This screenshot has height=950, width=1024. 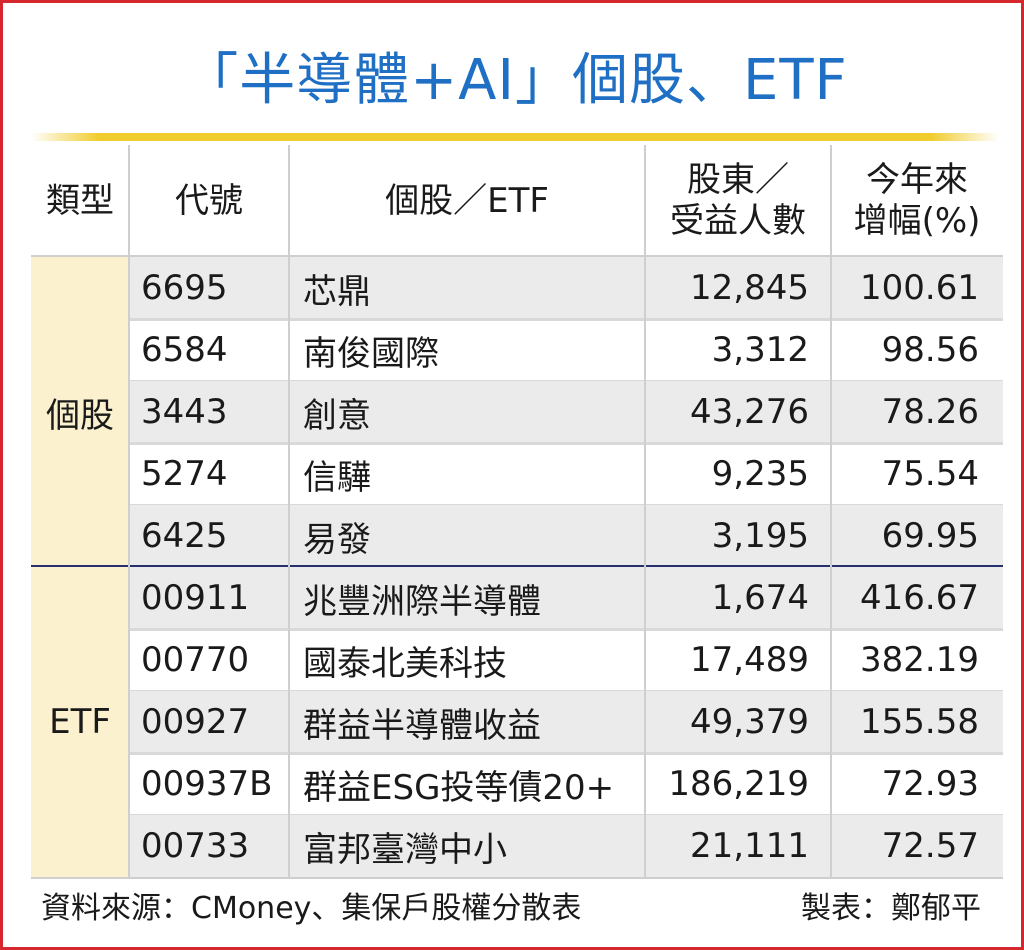 What do you see at coordinates (195, 722) in the screenshot?
I see `cell-code: 00927` at bounding box center [195, 722].